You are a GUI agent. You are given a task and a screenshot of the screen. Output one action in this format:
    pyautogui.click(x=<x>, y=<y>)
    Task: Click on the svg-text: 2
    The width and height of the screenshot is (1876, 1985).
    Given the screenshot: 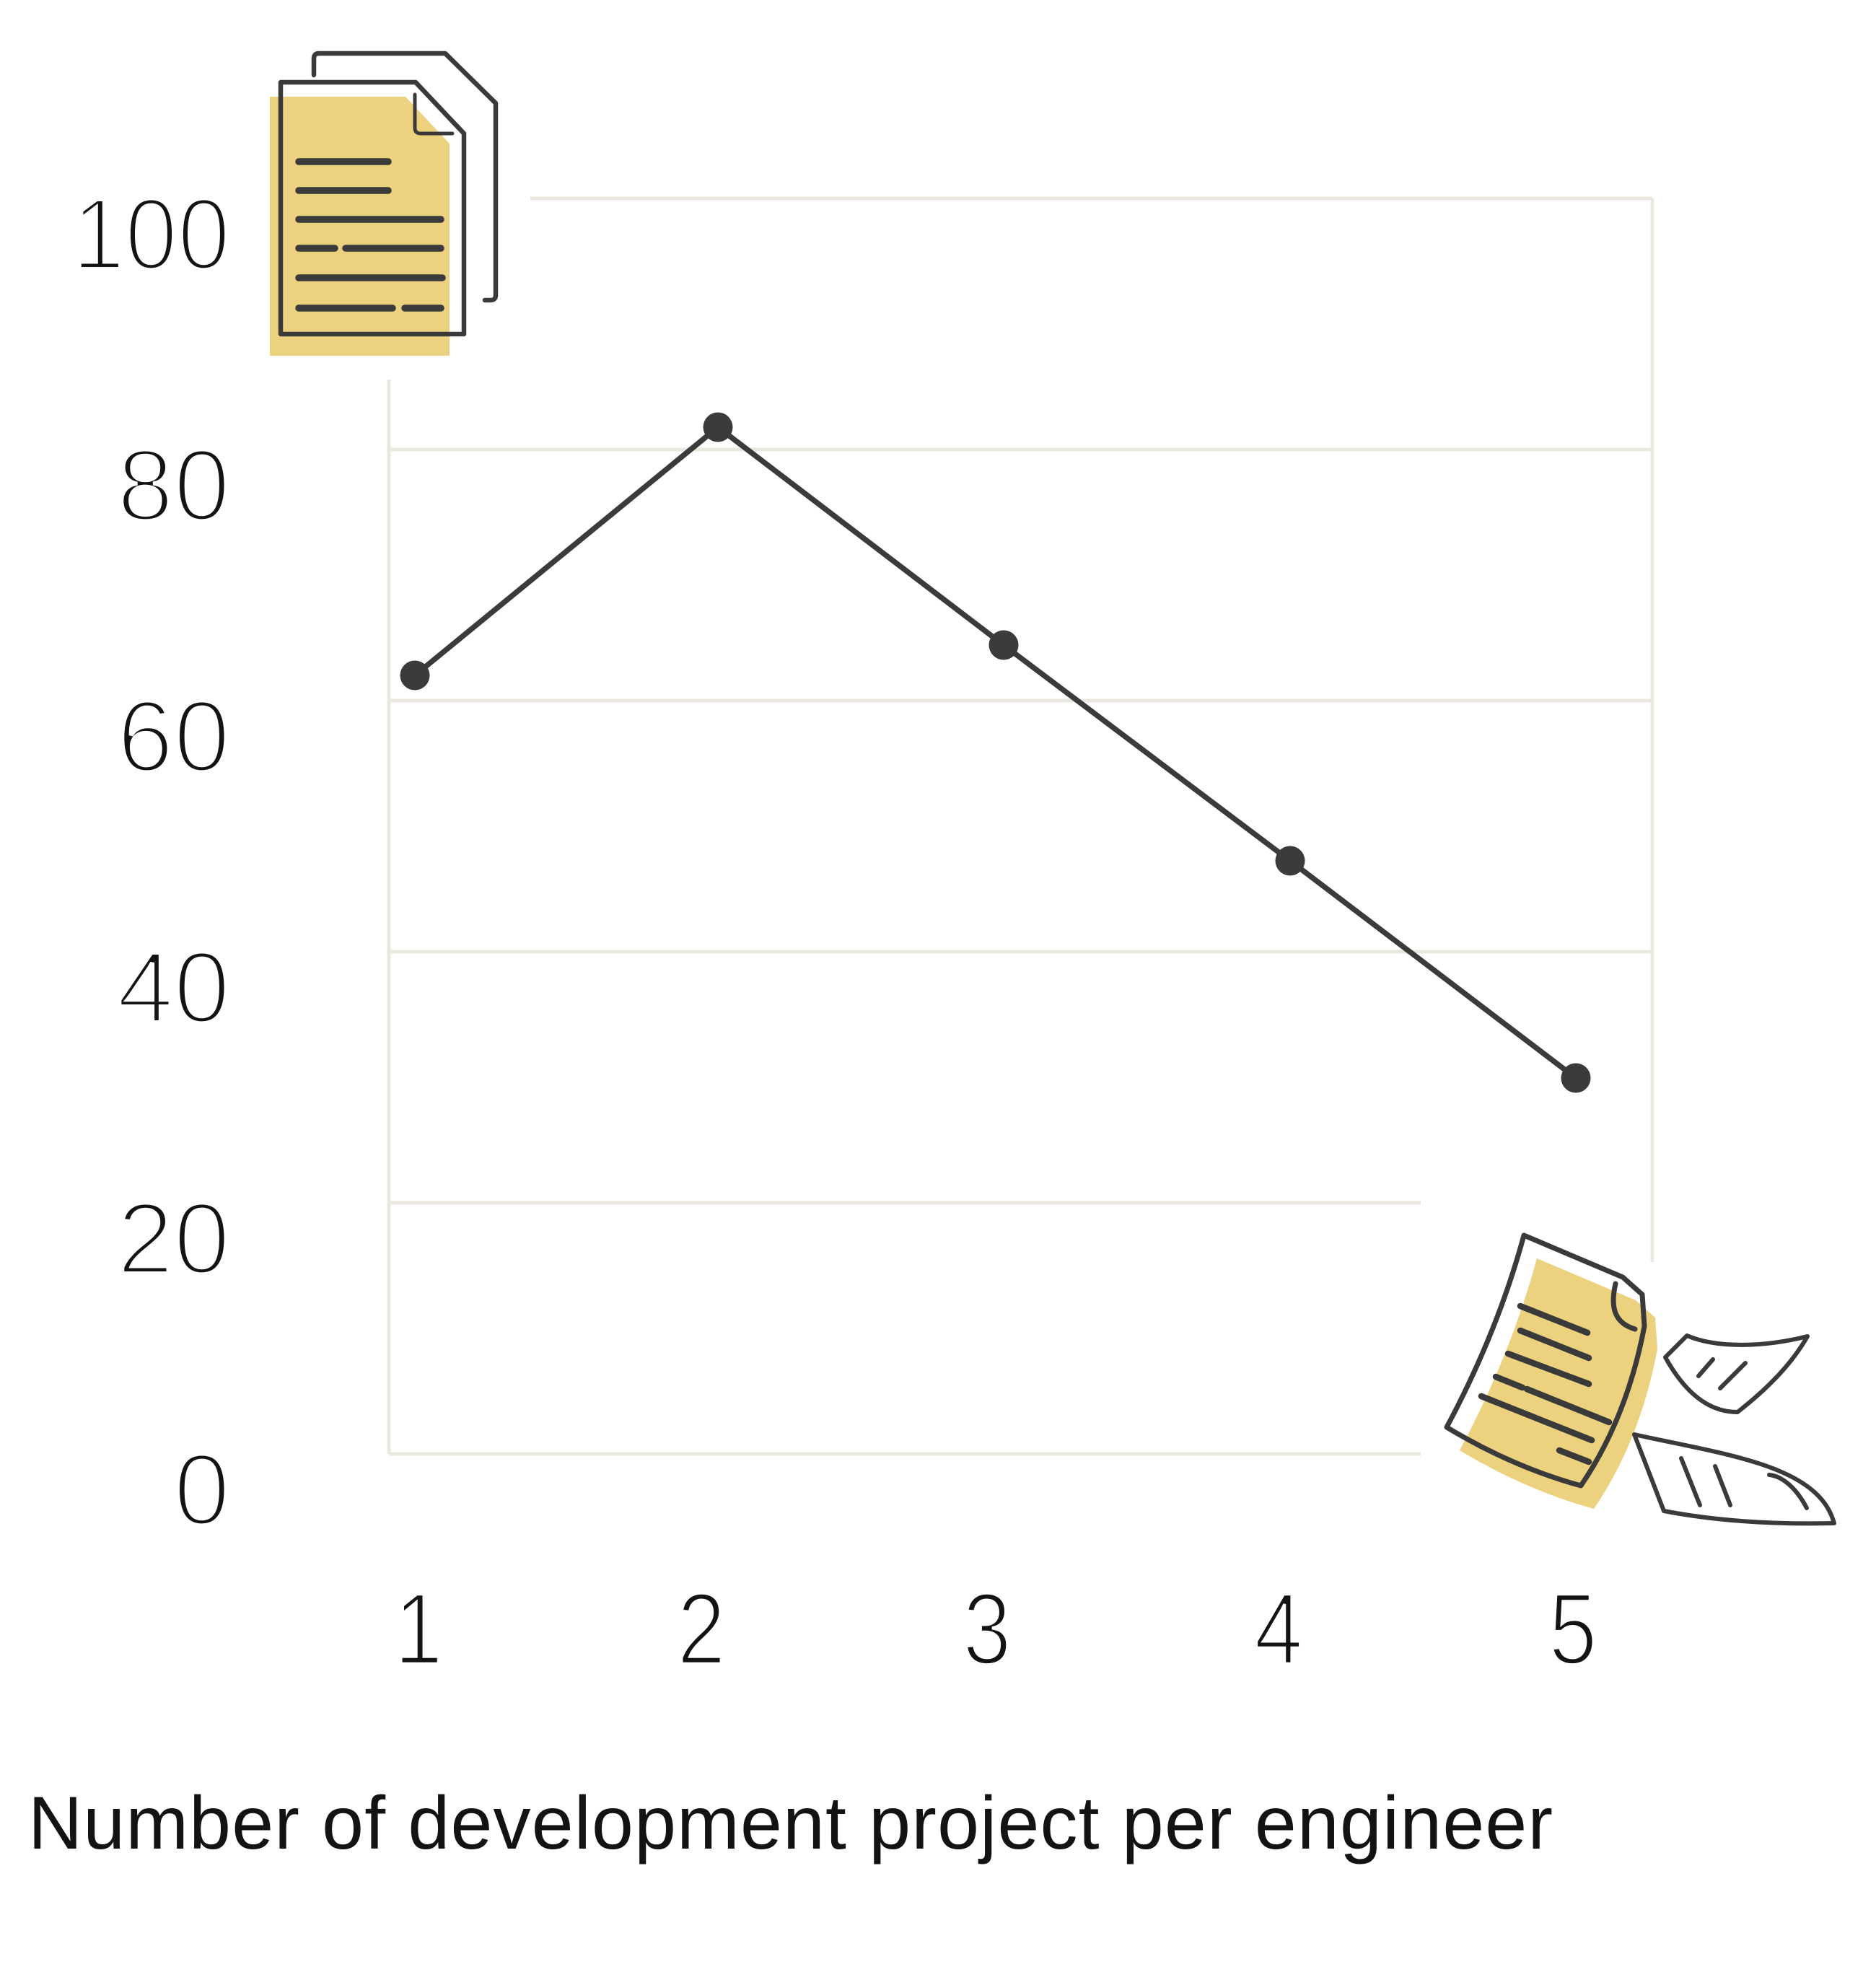 What is the action you would take?
    pyautogui.click(x=702, y=1629)
    